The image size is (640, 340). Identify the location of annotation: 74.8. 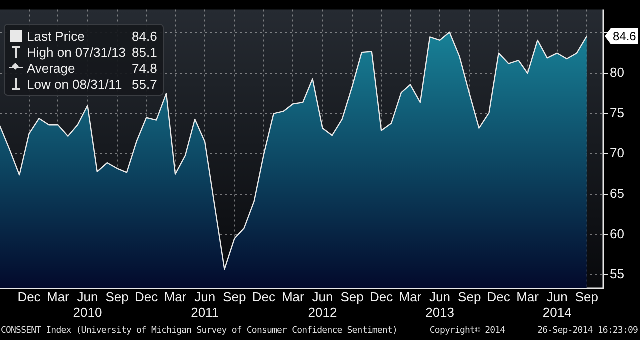
(145, 68).